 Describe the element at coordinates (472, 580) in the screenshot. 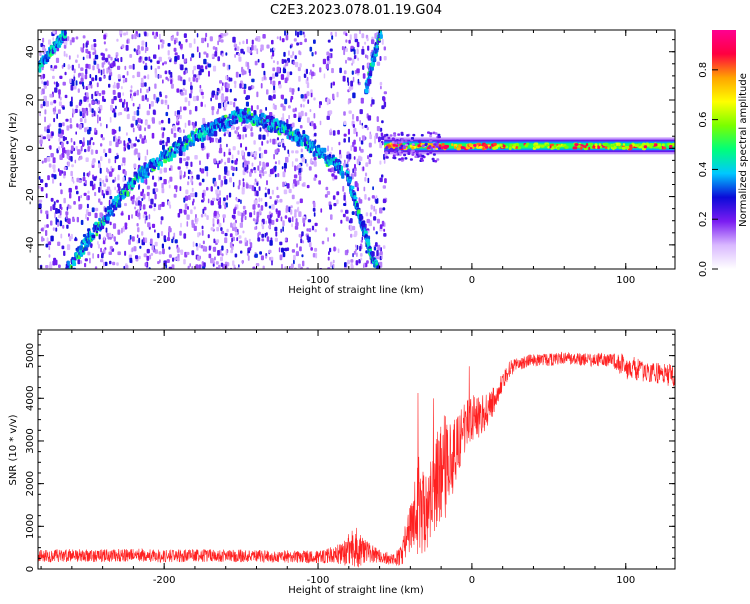

I see `x-tick-label: 0` at that location.